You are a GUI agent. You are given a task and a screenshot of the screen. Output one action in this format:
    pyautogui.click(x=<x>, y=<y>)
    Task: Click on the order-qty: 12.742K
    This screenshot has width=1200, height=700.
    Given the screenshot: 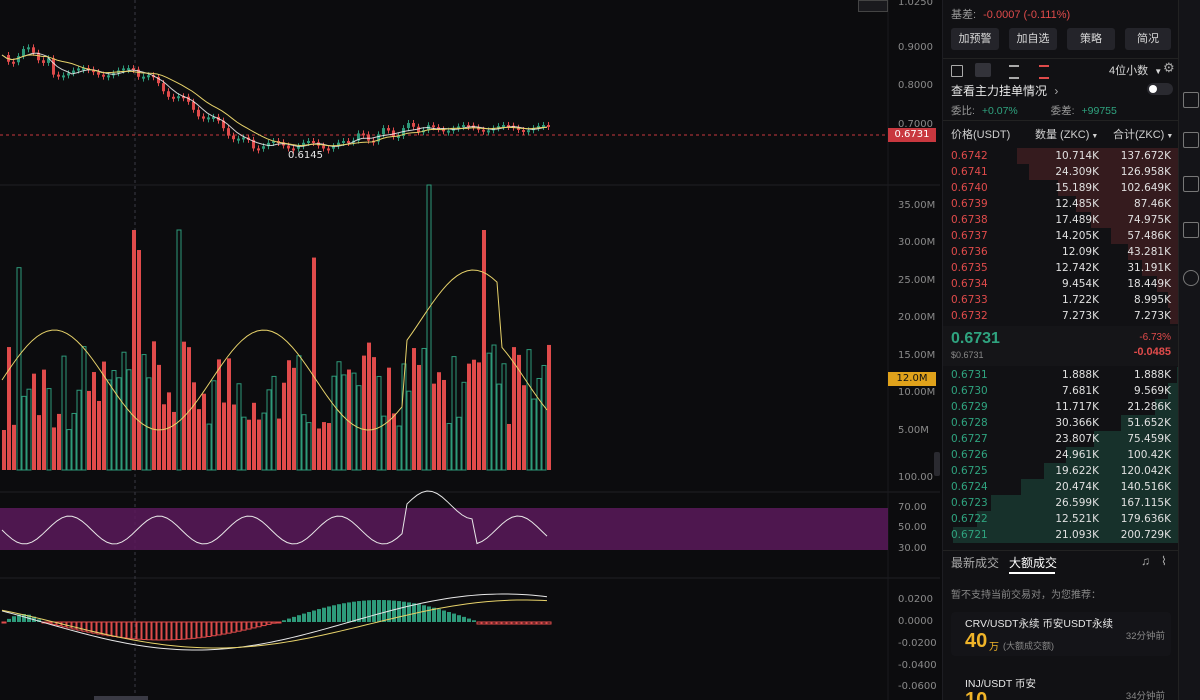 What is the action you would take?
    pyautogui.click(x=1077, y=268)
    